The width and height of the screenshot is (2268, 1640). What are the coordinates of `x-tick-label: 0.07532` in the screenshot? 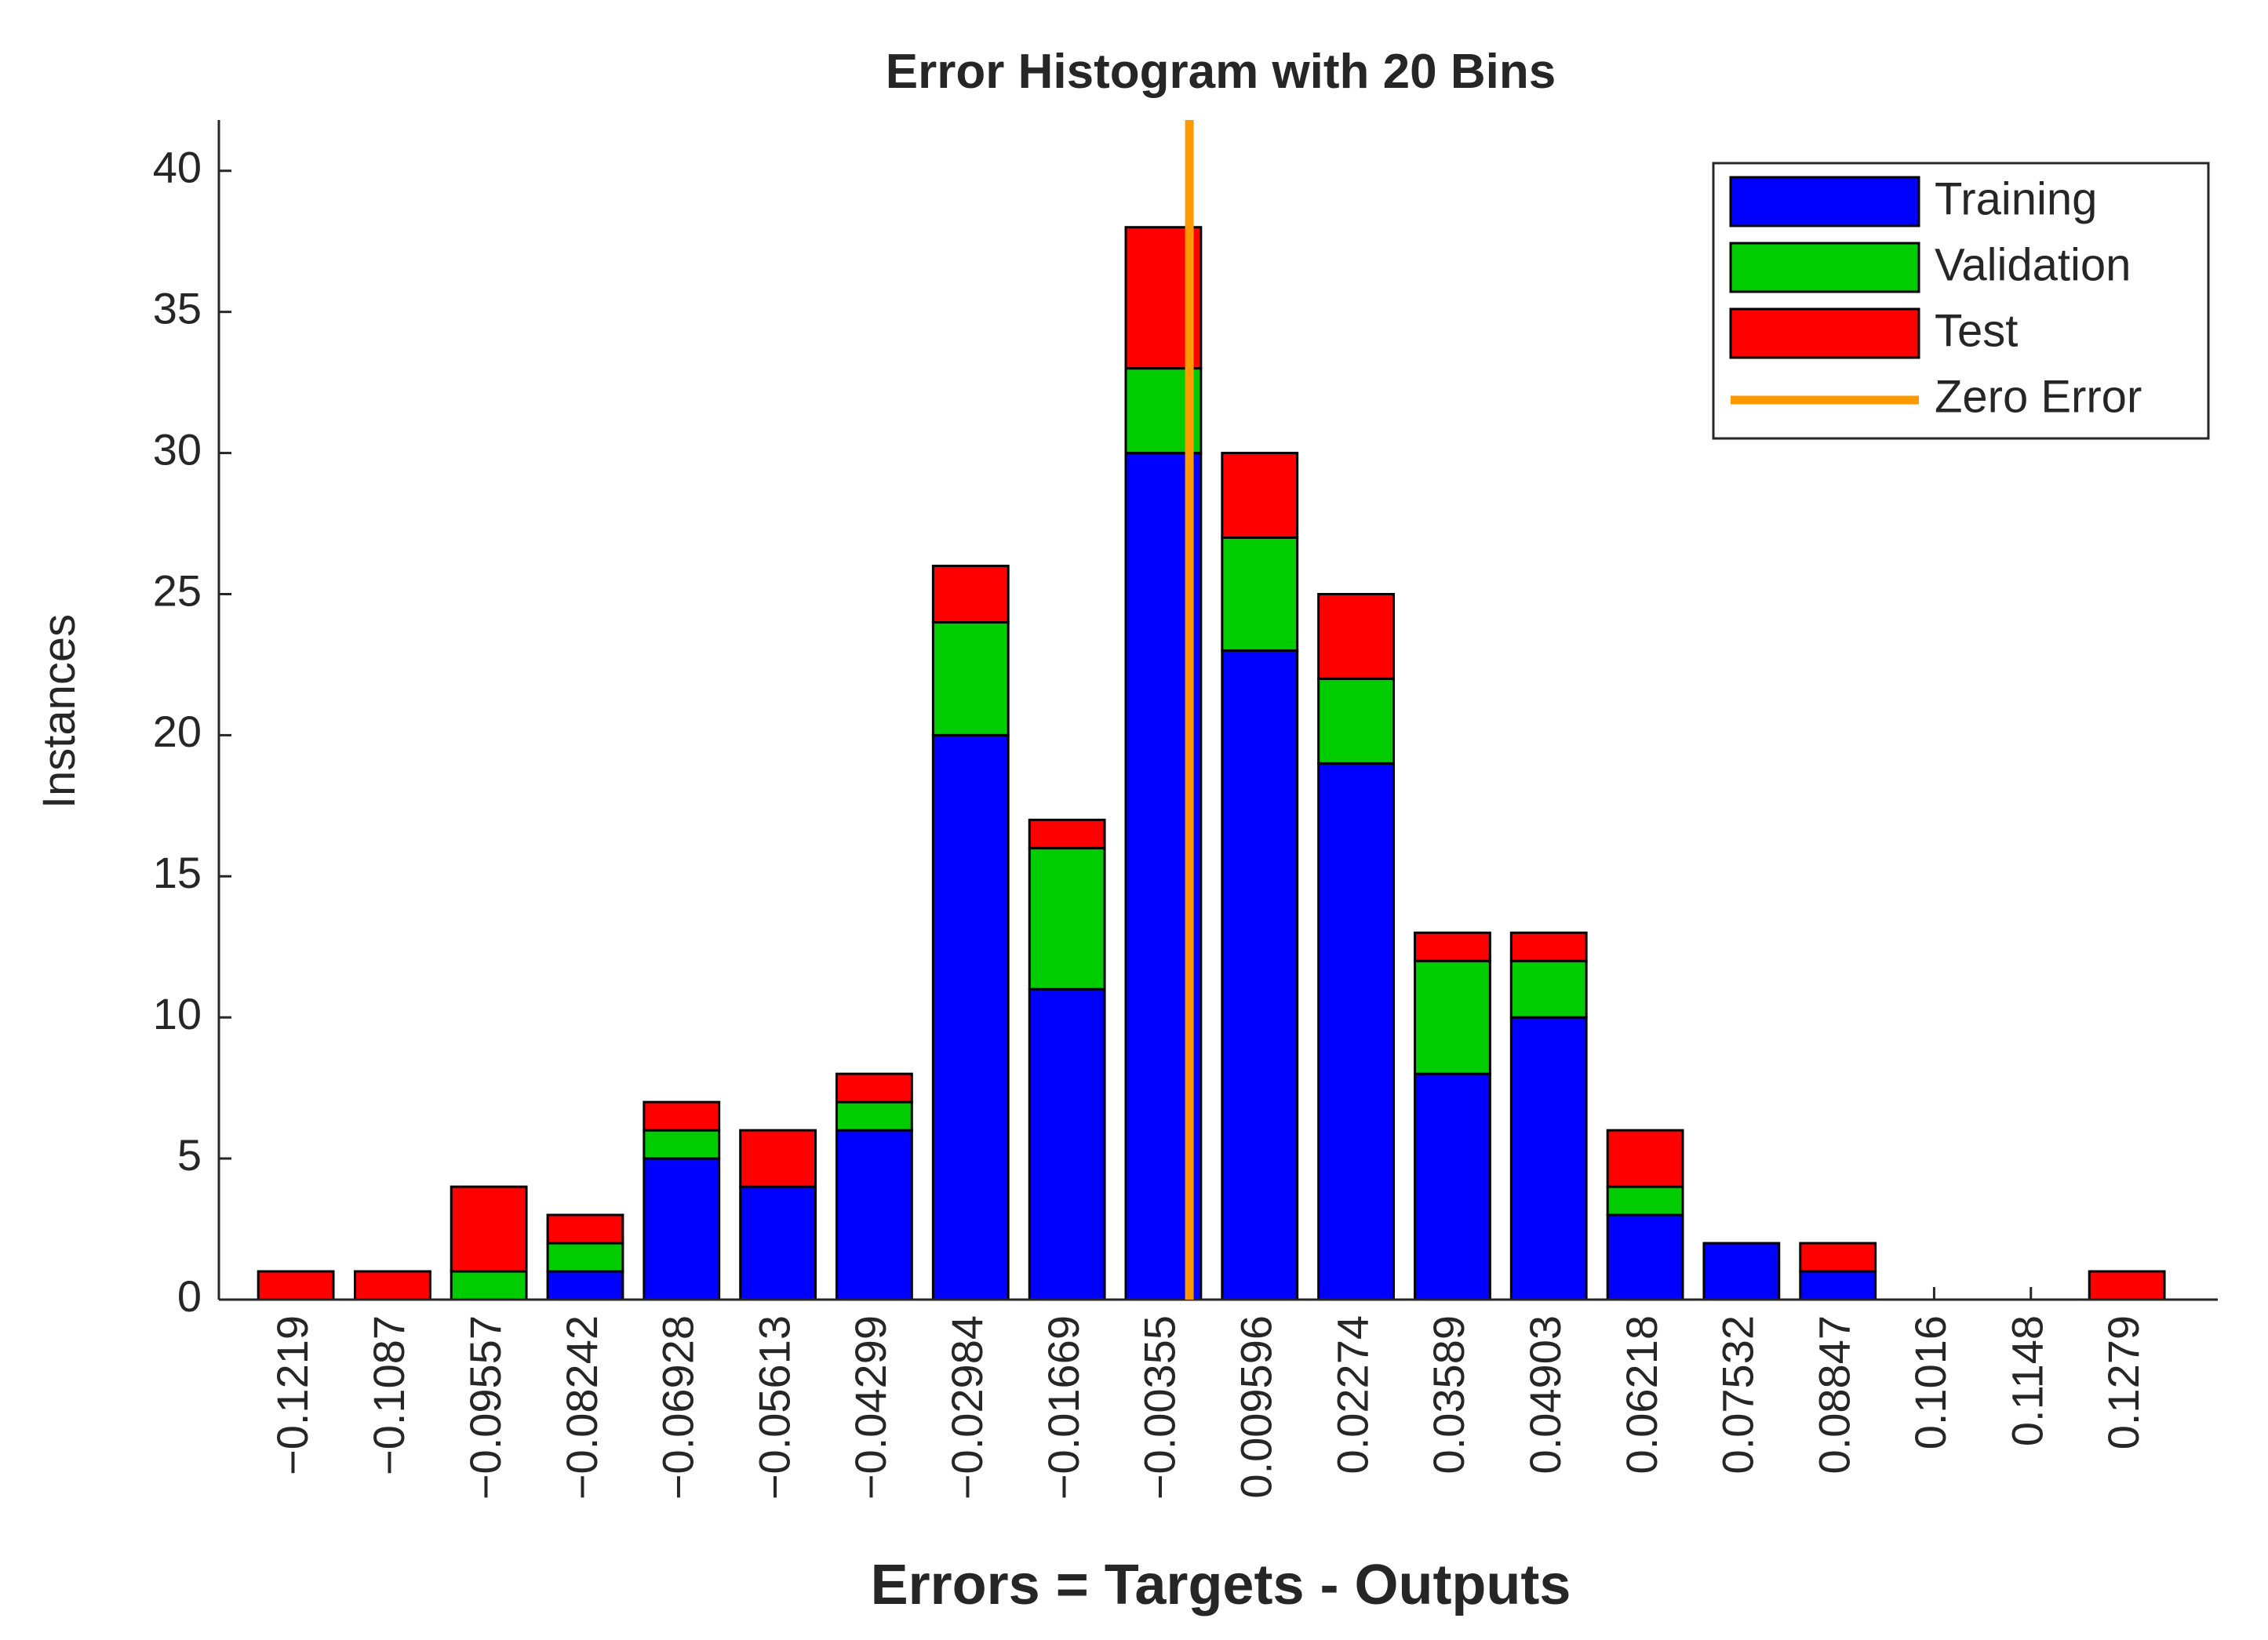 It's located at (1738, 1394).